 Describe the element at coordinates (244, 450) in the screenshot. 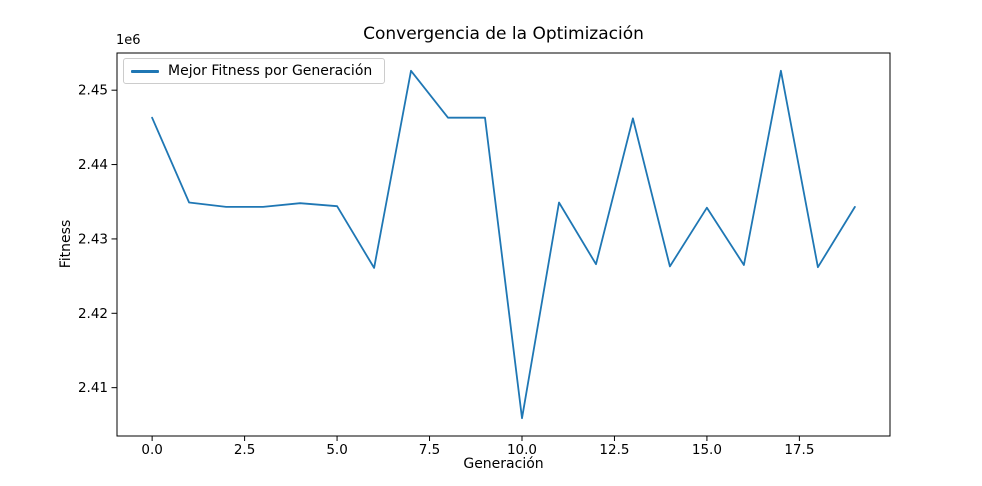

I see `x-tick-label: 2.5` at that location.